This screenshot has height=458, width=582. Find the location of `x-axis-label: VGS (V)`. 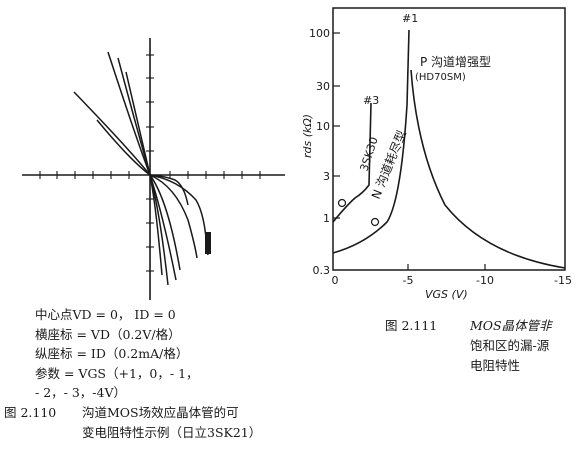

x-axis-label: VGS (V) is located at coordinates (446, 294).